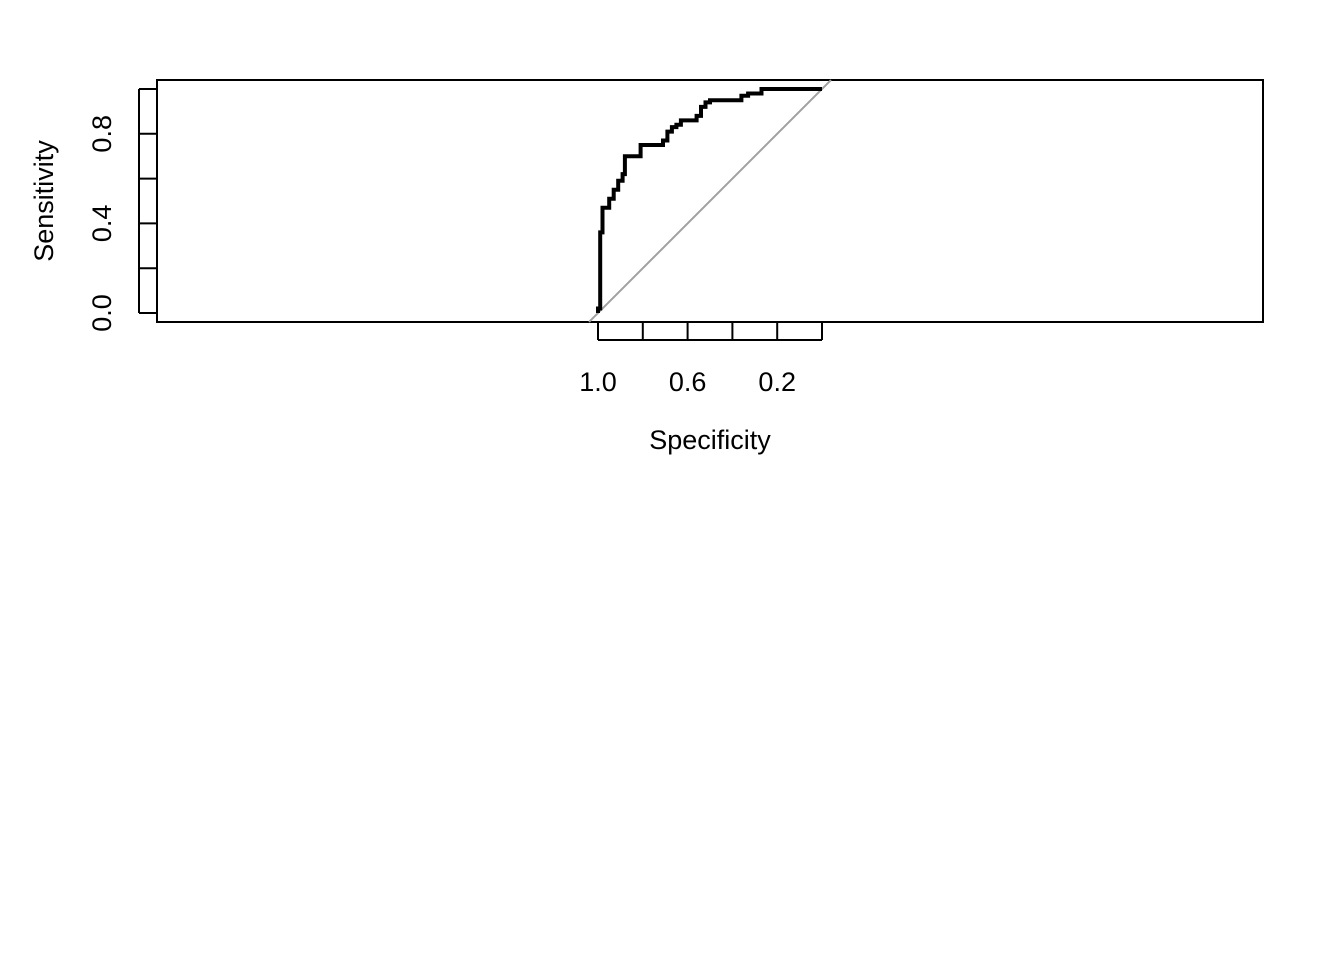 The height and width of the screenshot is (960, 1344). I want to click on y-tick-label: 0.4, so click(102, 224).